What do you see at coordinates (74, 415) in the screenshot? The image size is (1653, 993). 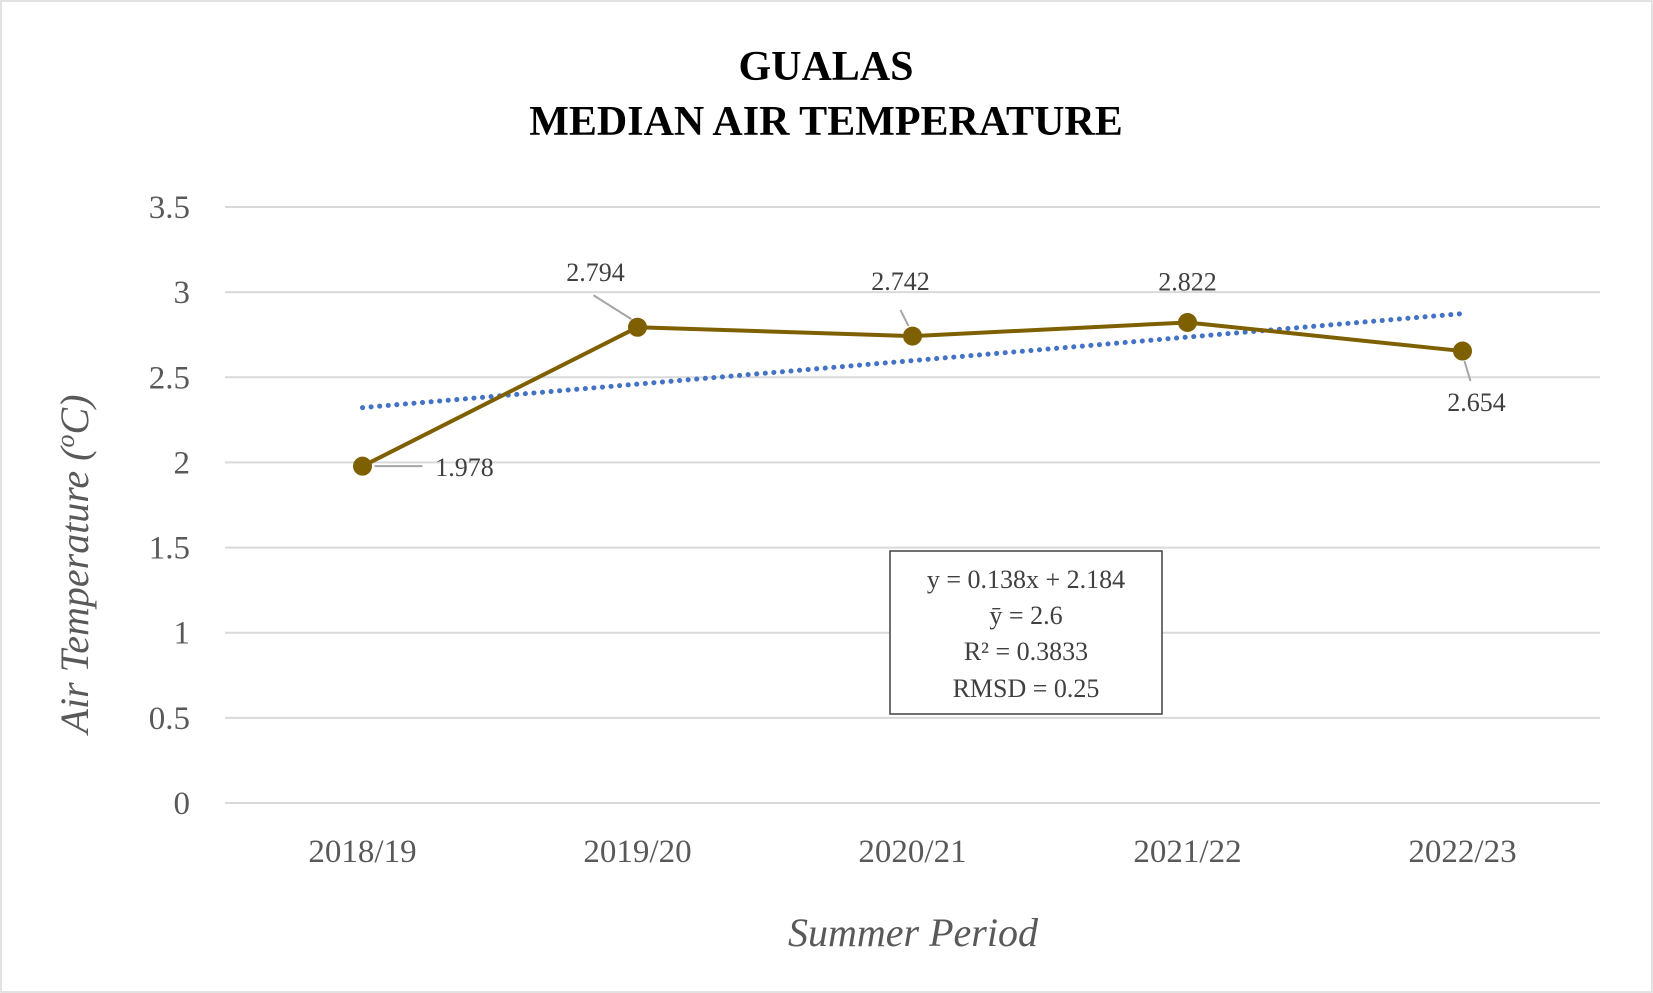 I see `y-axis-title-end: C)` at bounding box center [74, 415].